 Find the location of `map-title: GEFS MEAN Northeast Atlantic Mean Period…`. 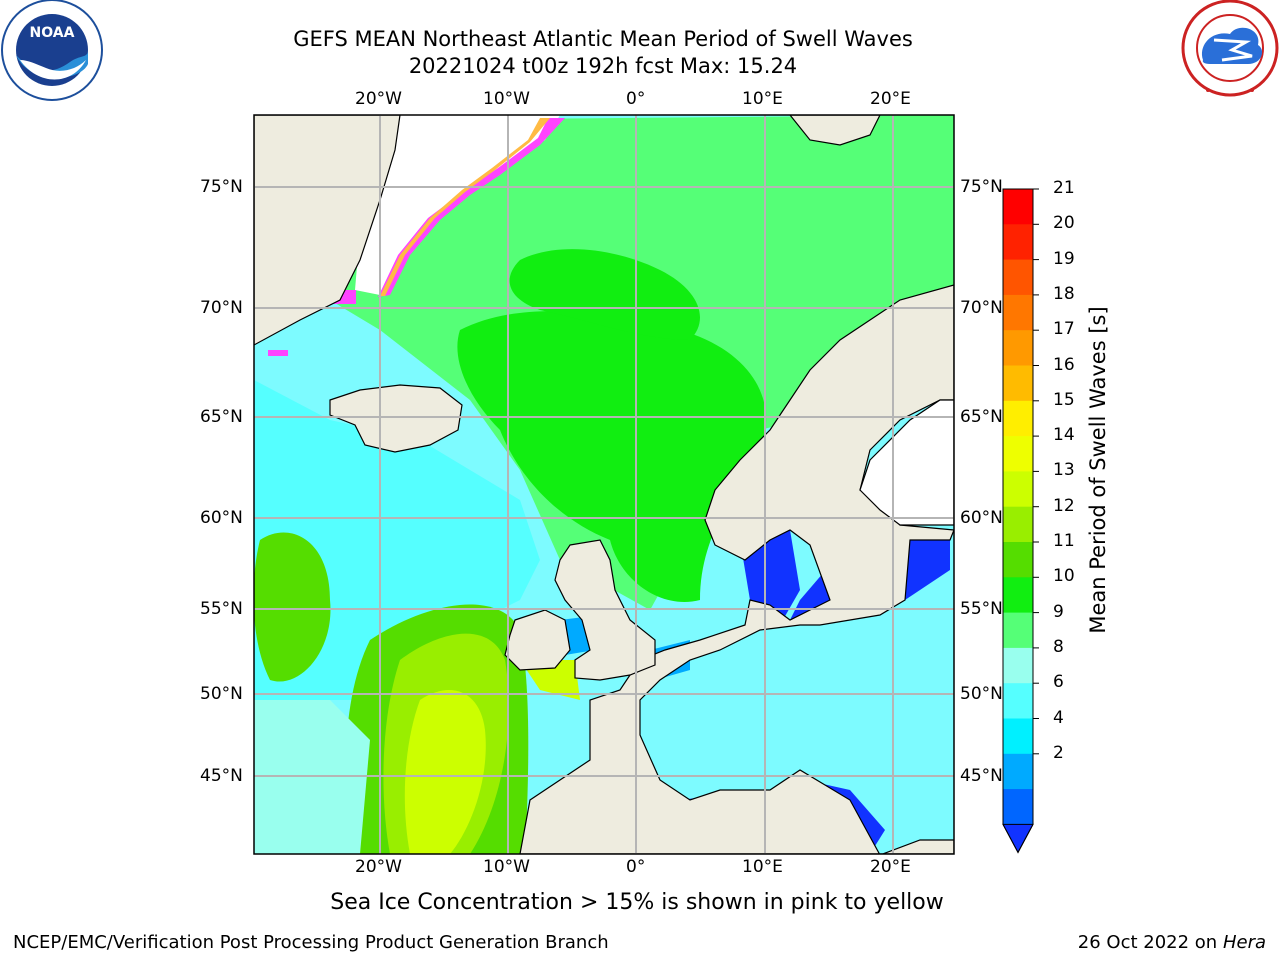

map-title: GEFS MEAN Northeast Atlantic Mean Period… is located at coordinates (603, 39).